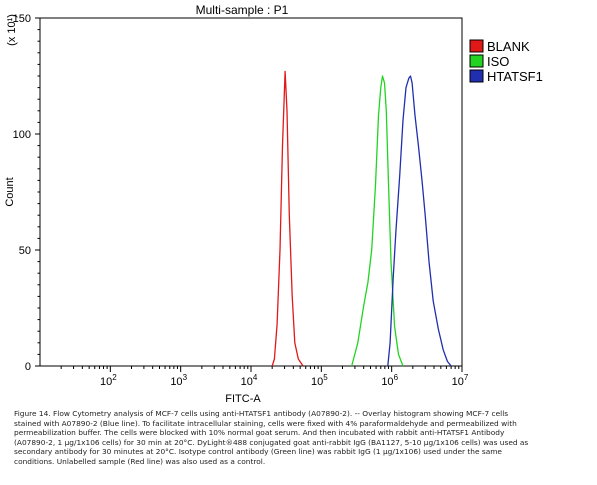  I want to click on legend-label-iso: ISO, so click(498, 61).